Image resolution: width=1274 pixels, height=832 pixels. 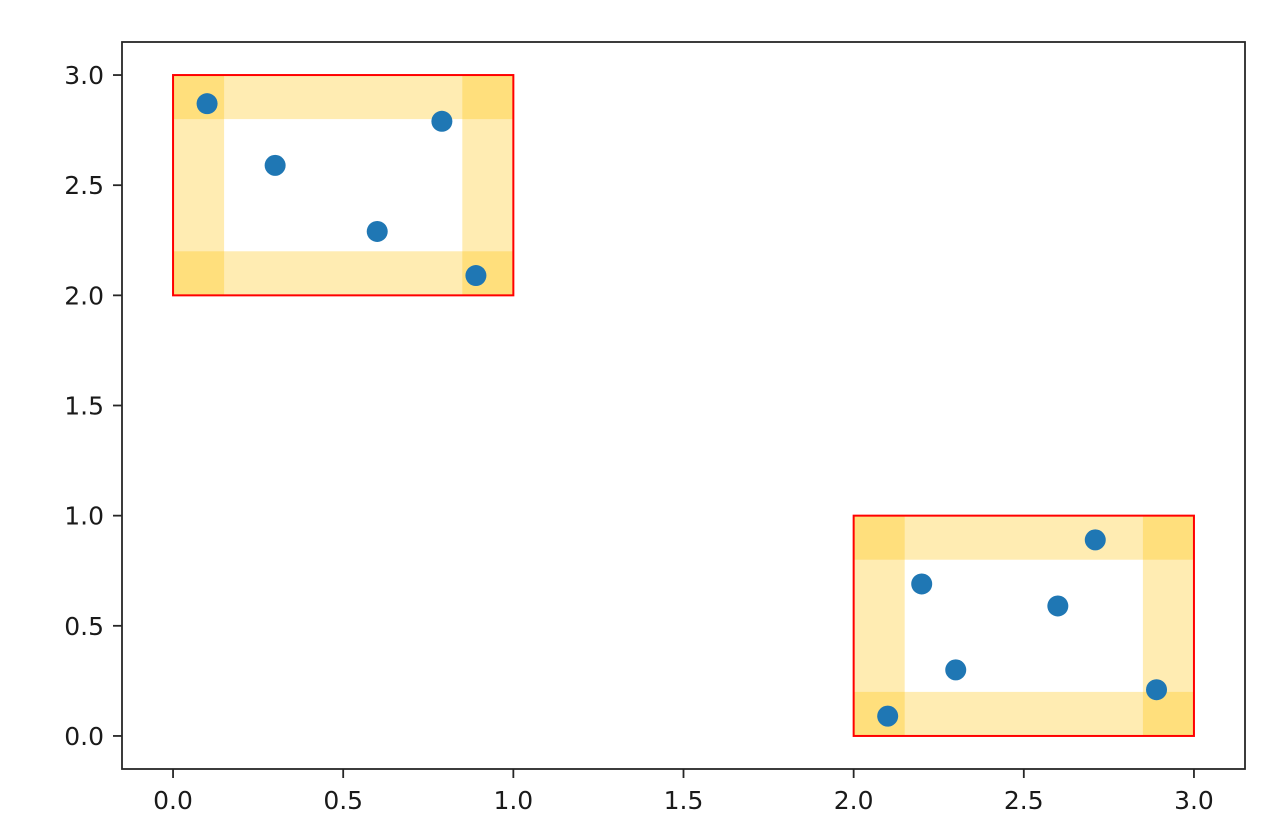 What do you see at coordinates (1168, 625) in the screenshot?
I see `box-2-band-right` at bounding box center [1168, 625].